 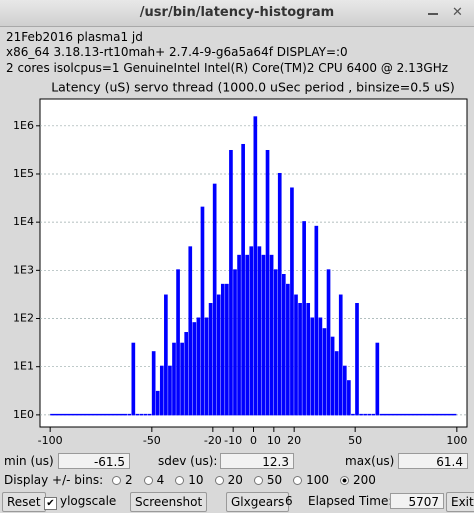 I want to click on elapsed-value: 5707, so click(x=417, y=501).